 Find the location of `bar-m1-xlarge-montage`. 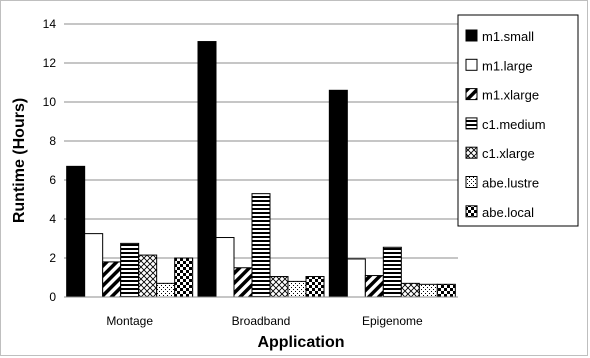

bar-m1-xlarge-montage is located at coordinates (112, 279).